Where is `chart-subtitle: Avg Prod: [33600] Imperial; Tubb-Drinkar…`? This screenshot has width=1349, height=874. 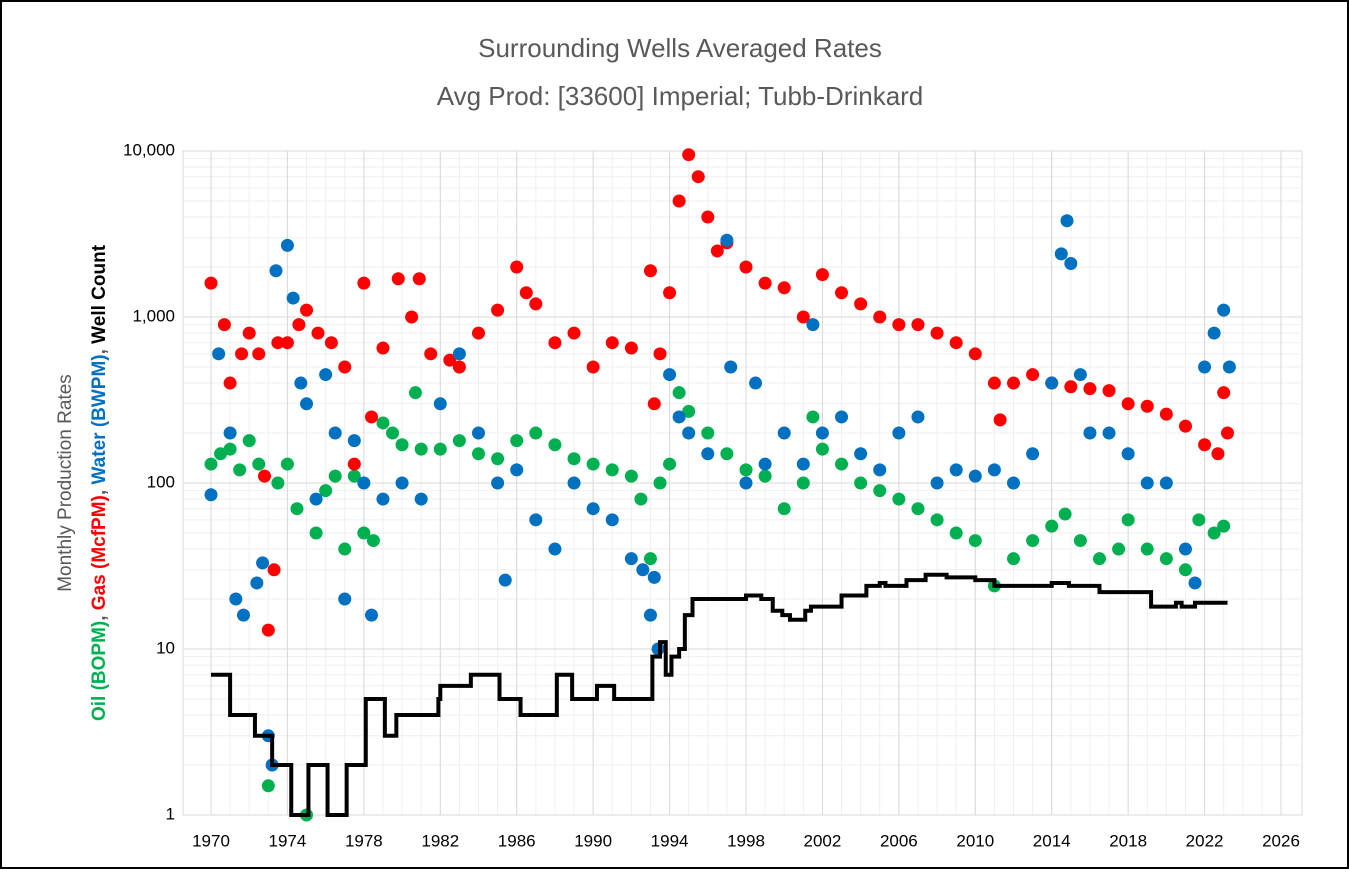 chart-subtitle: Avg Prod: [33600] Imperial; Tubb-Drinkar… is located at coordinates (680, 96).